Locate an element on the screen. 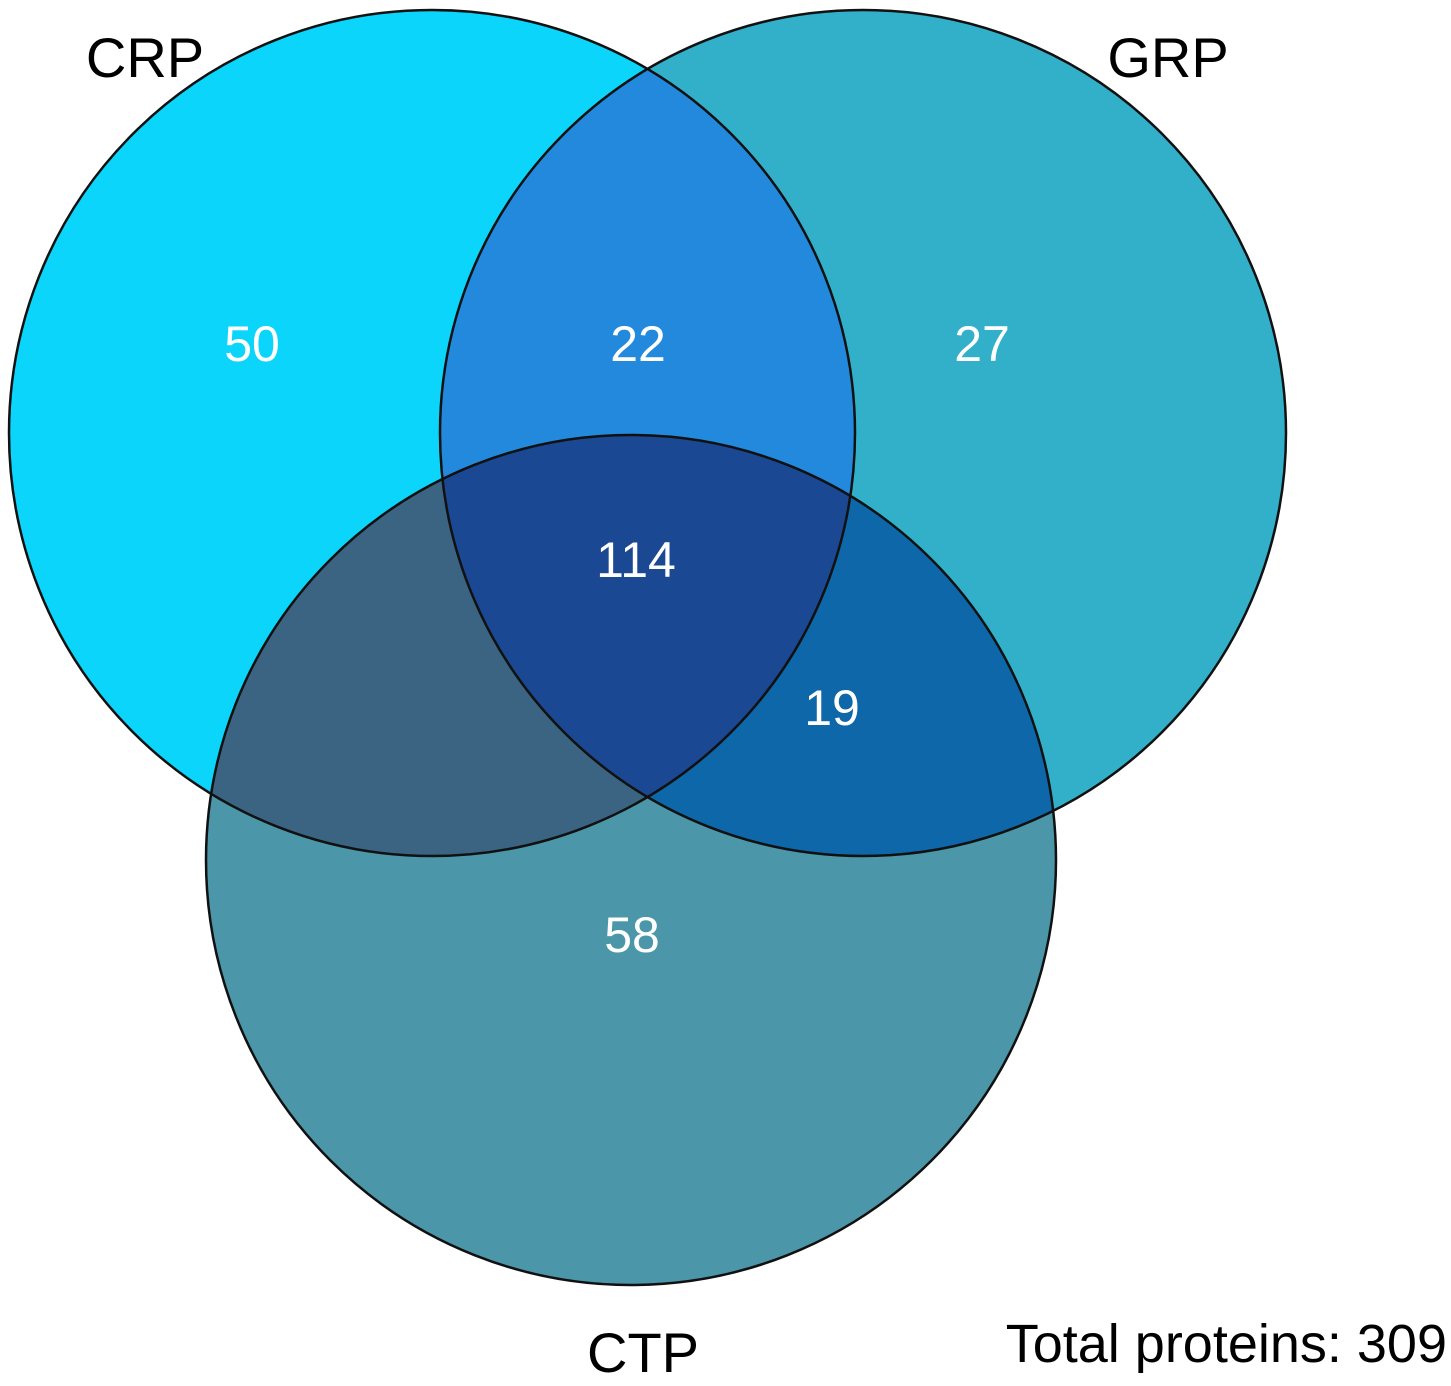 The height and width of the screenshot is (1386, 1451). count-grp-ctp: 19 is located at coordinates (832, 708).